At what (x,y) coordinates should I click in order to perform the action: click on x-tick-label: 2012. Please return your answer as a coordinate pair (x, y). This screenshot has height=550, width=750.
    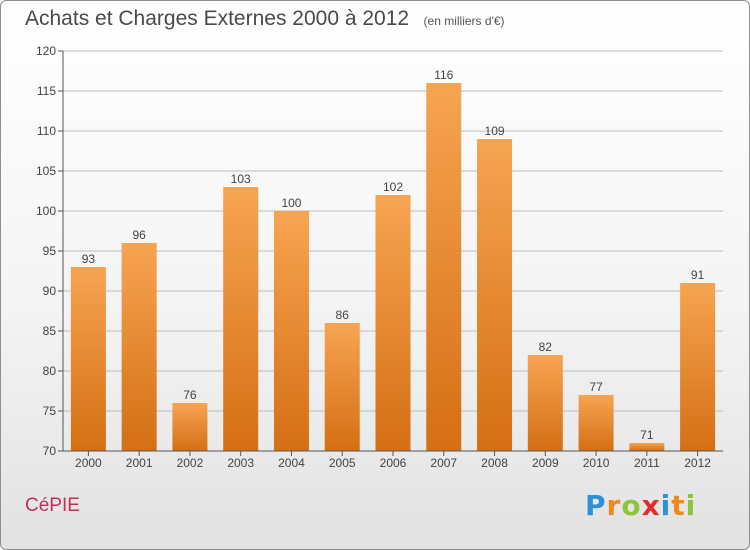
    Looking at the image, I should click on (697, 463).